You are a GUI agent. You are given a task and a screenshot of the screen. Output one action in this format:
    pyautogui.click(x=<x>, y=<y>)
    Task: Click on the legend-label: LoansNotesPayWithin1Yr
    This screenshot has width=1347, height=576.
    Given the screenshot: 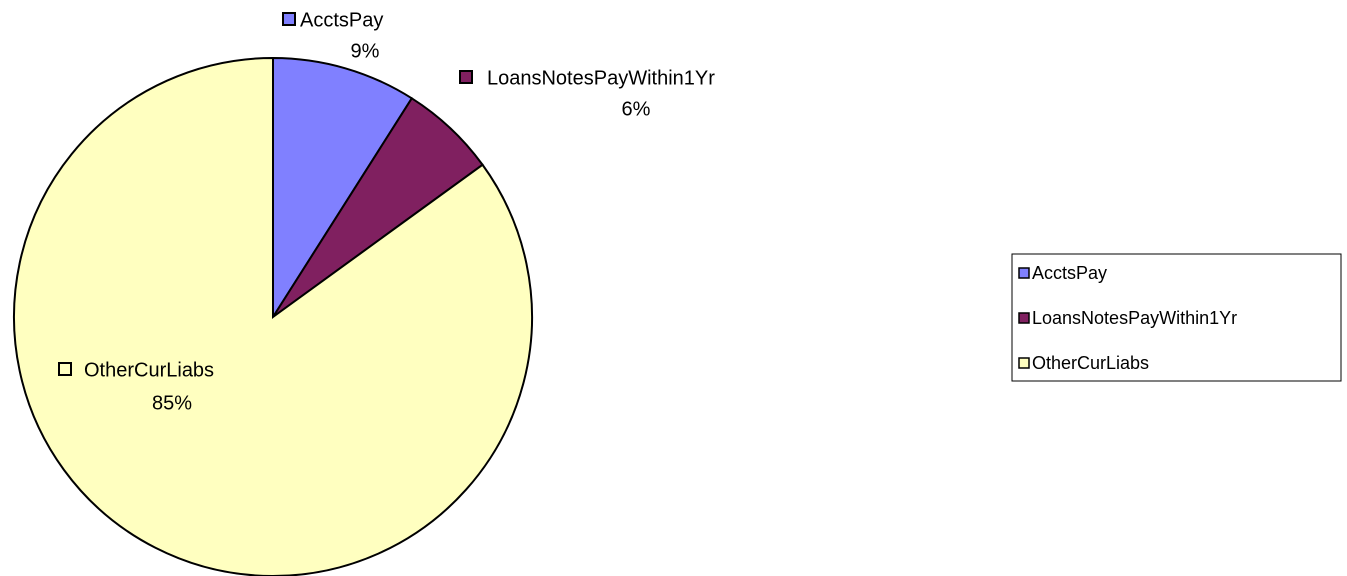 What is the action you would take?
    pyautogui.click(x=1134, y=318)
    